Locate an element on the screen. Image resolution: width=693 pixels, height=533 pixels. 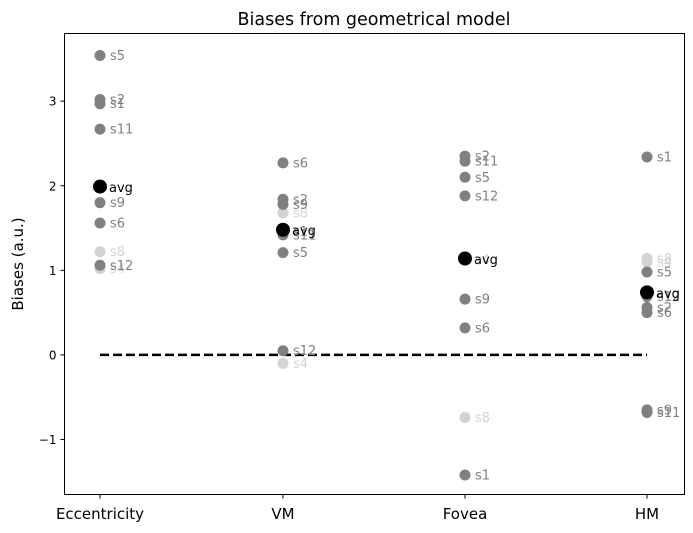
point-label-vm-s8: s8 is located at coordinates (300, 213).